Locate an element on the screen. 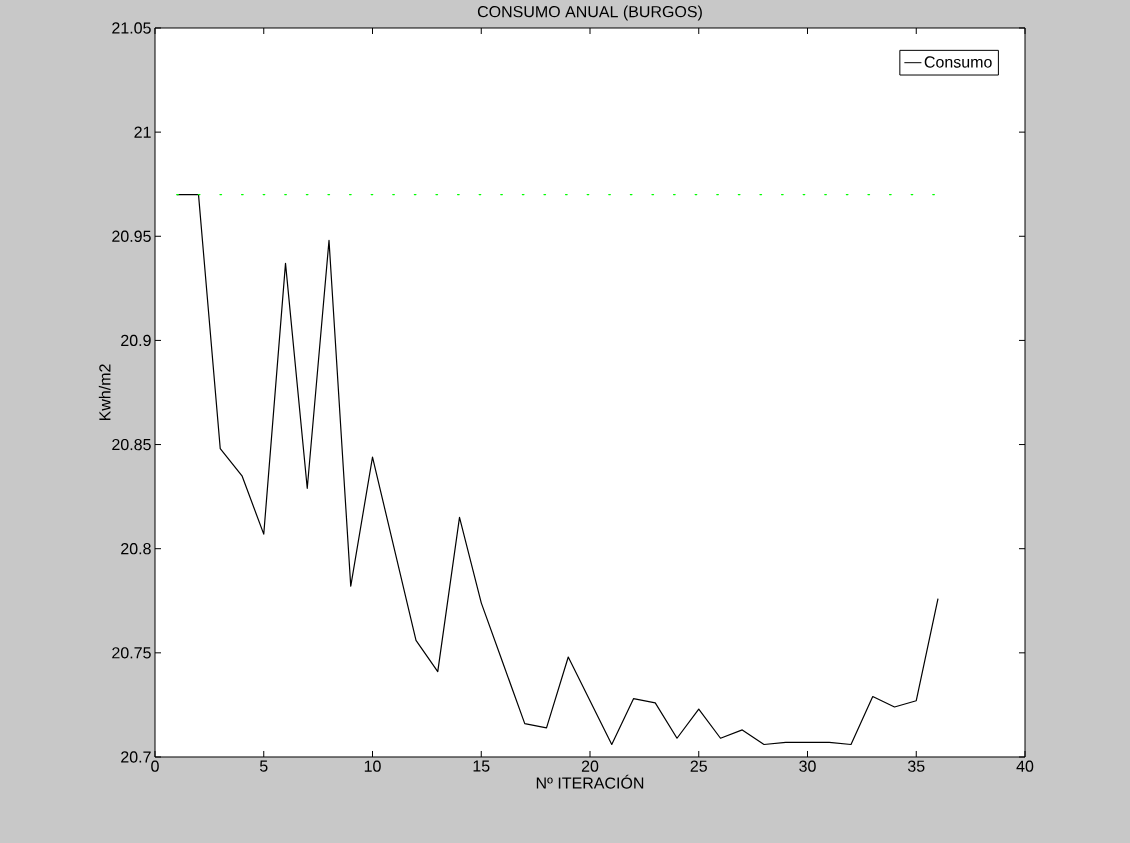  y-tick-label: 21 is located at coordinates (142, 132).